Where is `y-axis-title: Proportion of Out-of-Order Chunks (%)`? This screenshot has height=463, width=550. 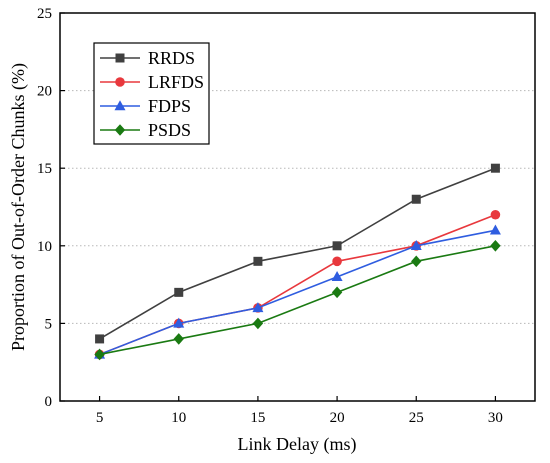 y-axis-title: Proportion of Out-of-Order Chunks (%) is located at coordinates (18, 207).